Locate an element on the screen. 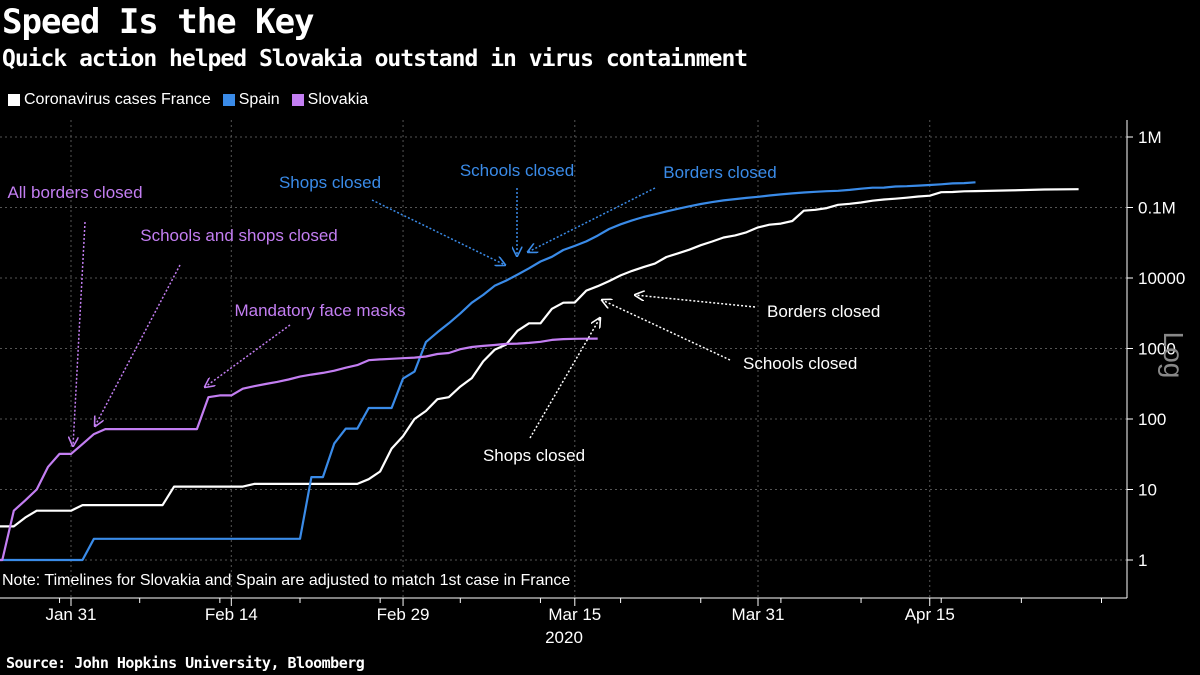  legend: Coronavirus cases France Spain Slovakia is located at coordinates (188, 100).